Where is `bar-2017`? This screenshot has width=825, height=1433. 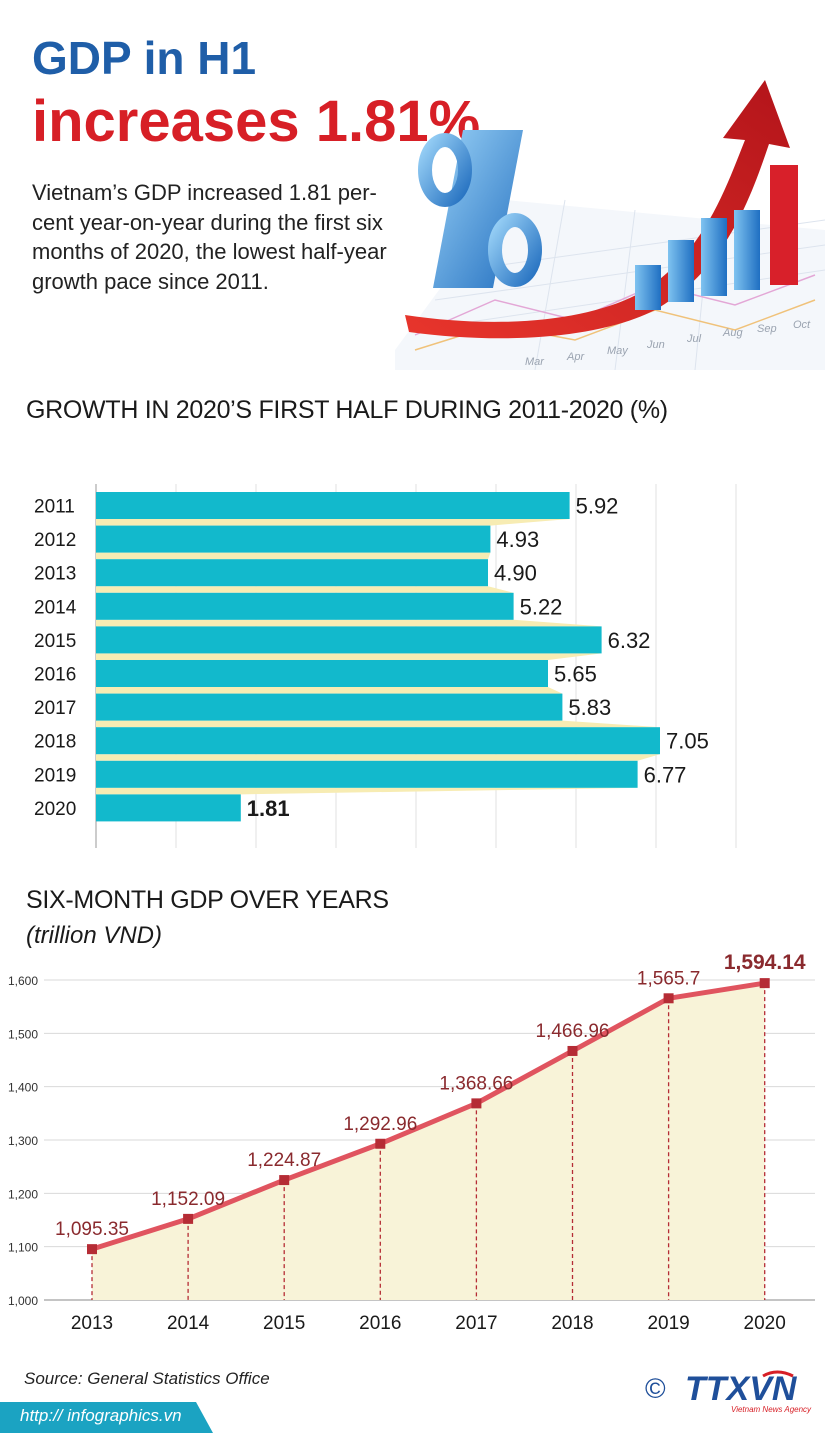
bar-2017 is located at coordinates (329, 707).